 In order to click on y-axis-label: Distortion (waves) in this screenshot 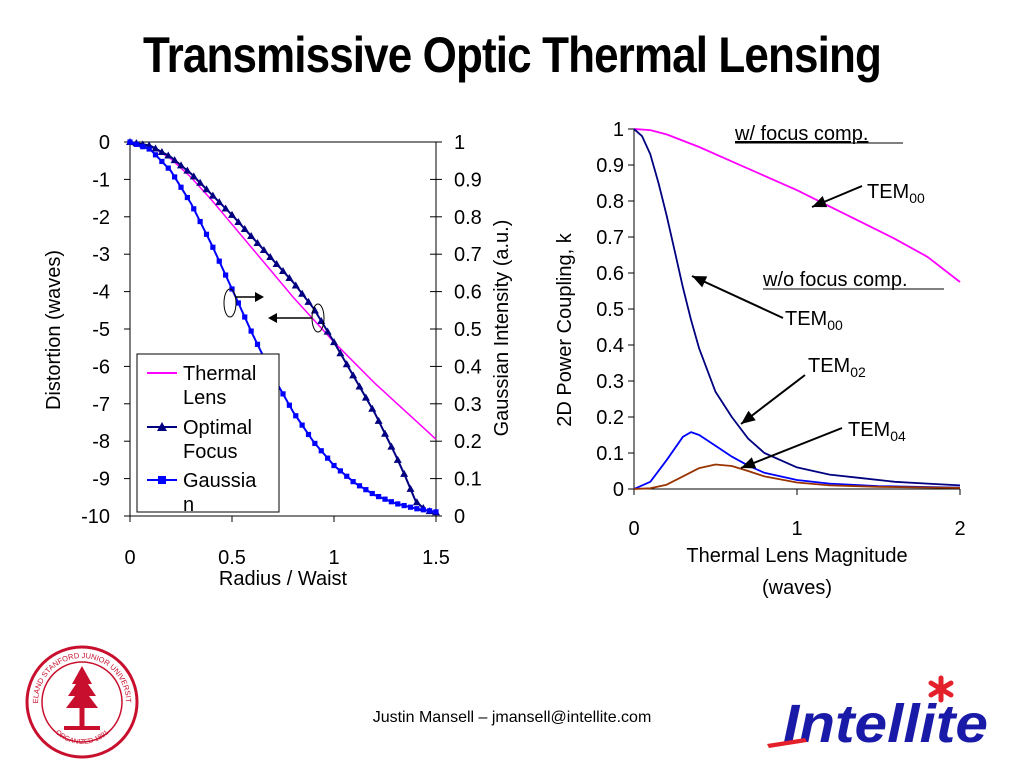, I will do `click(54, 330)`.